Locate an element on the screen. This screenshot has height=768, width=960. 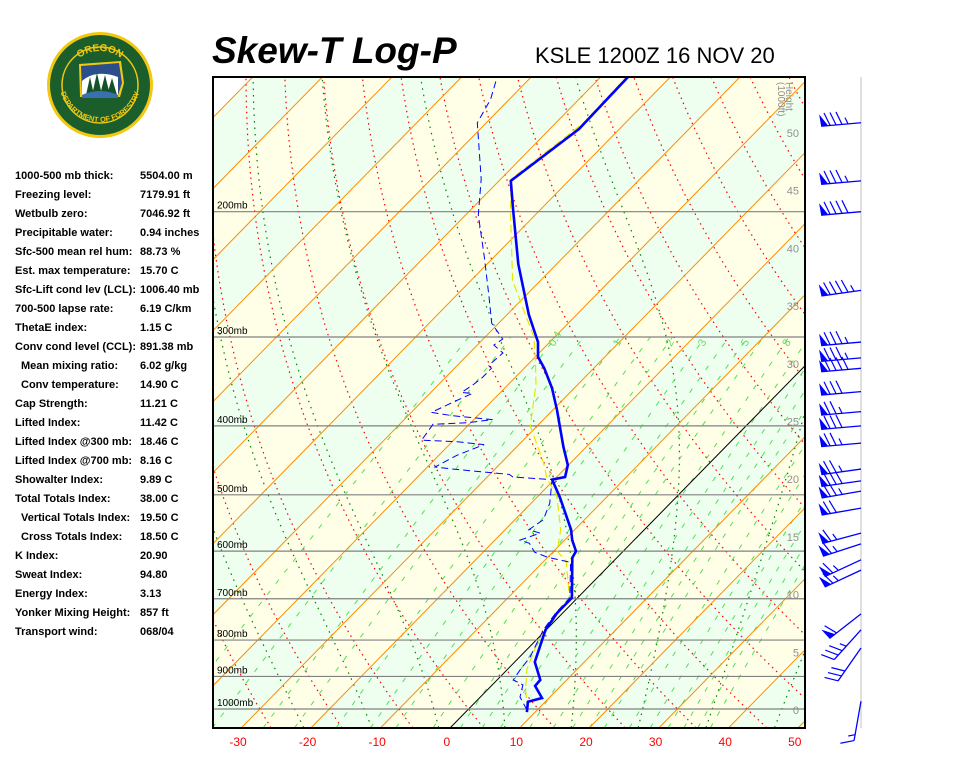
page-title: Skew-T Log-P is located at coordinates (334, 50).